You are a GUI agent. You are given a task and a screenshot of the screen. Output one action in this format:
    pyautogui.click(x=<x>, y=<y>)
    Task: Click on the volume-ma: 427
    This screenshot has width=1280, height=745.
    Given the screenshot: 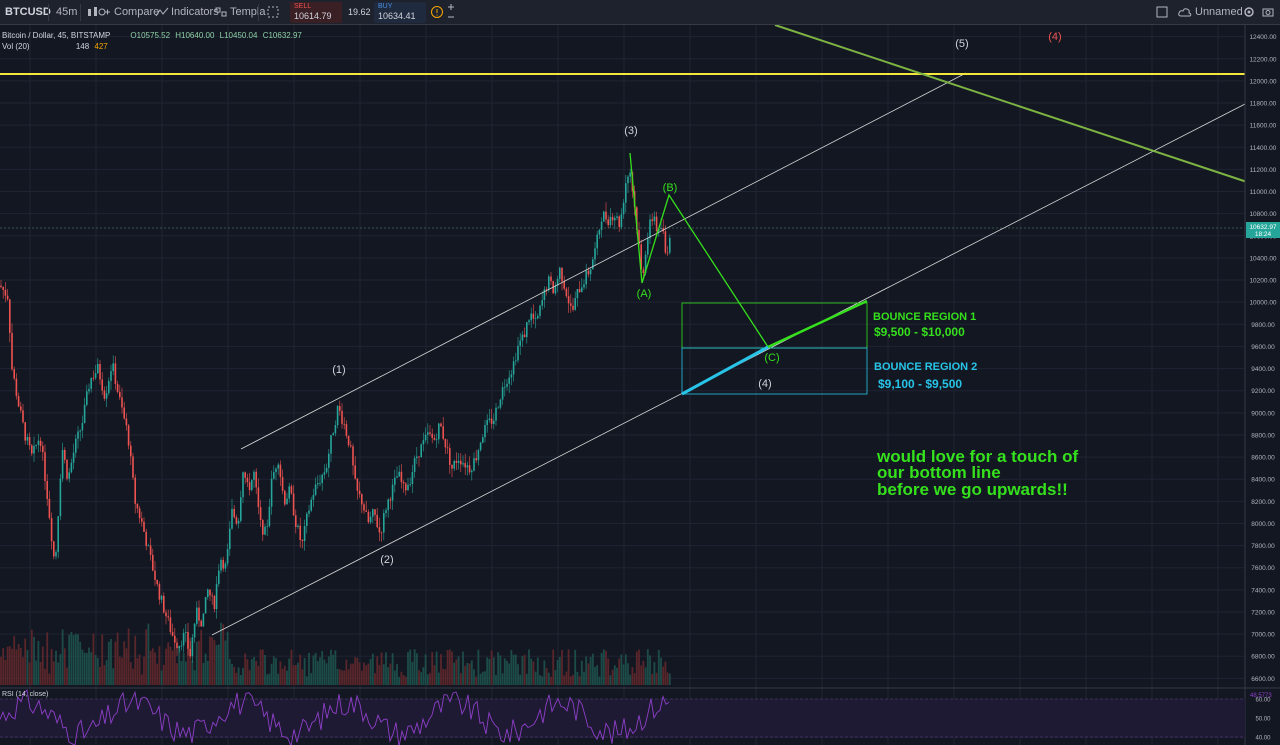 What is the action you would take?
    pyautogui.click(x=101, y=46)
    